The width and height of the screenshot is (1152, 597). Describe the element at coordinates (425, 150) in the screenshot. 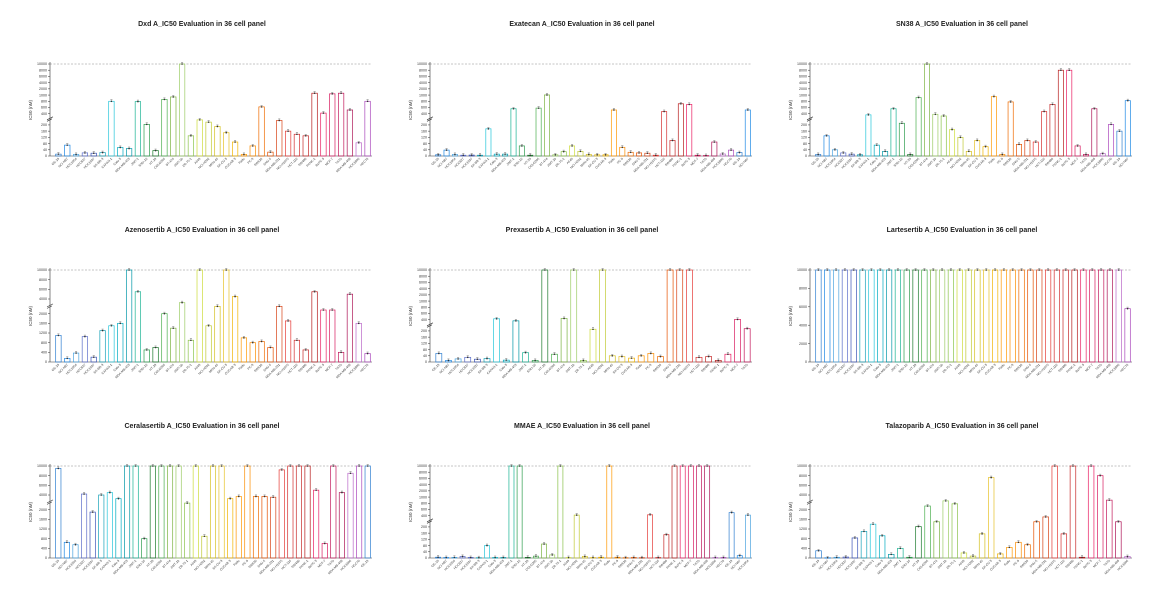

I see `y-tick-label: 40` at that location.